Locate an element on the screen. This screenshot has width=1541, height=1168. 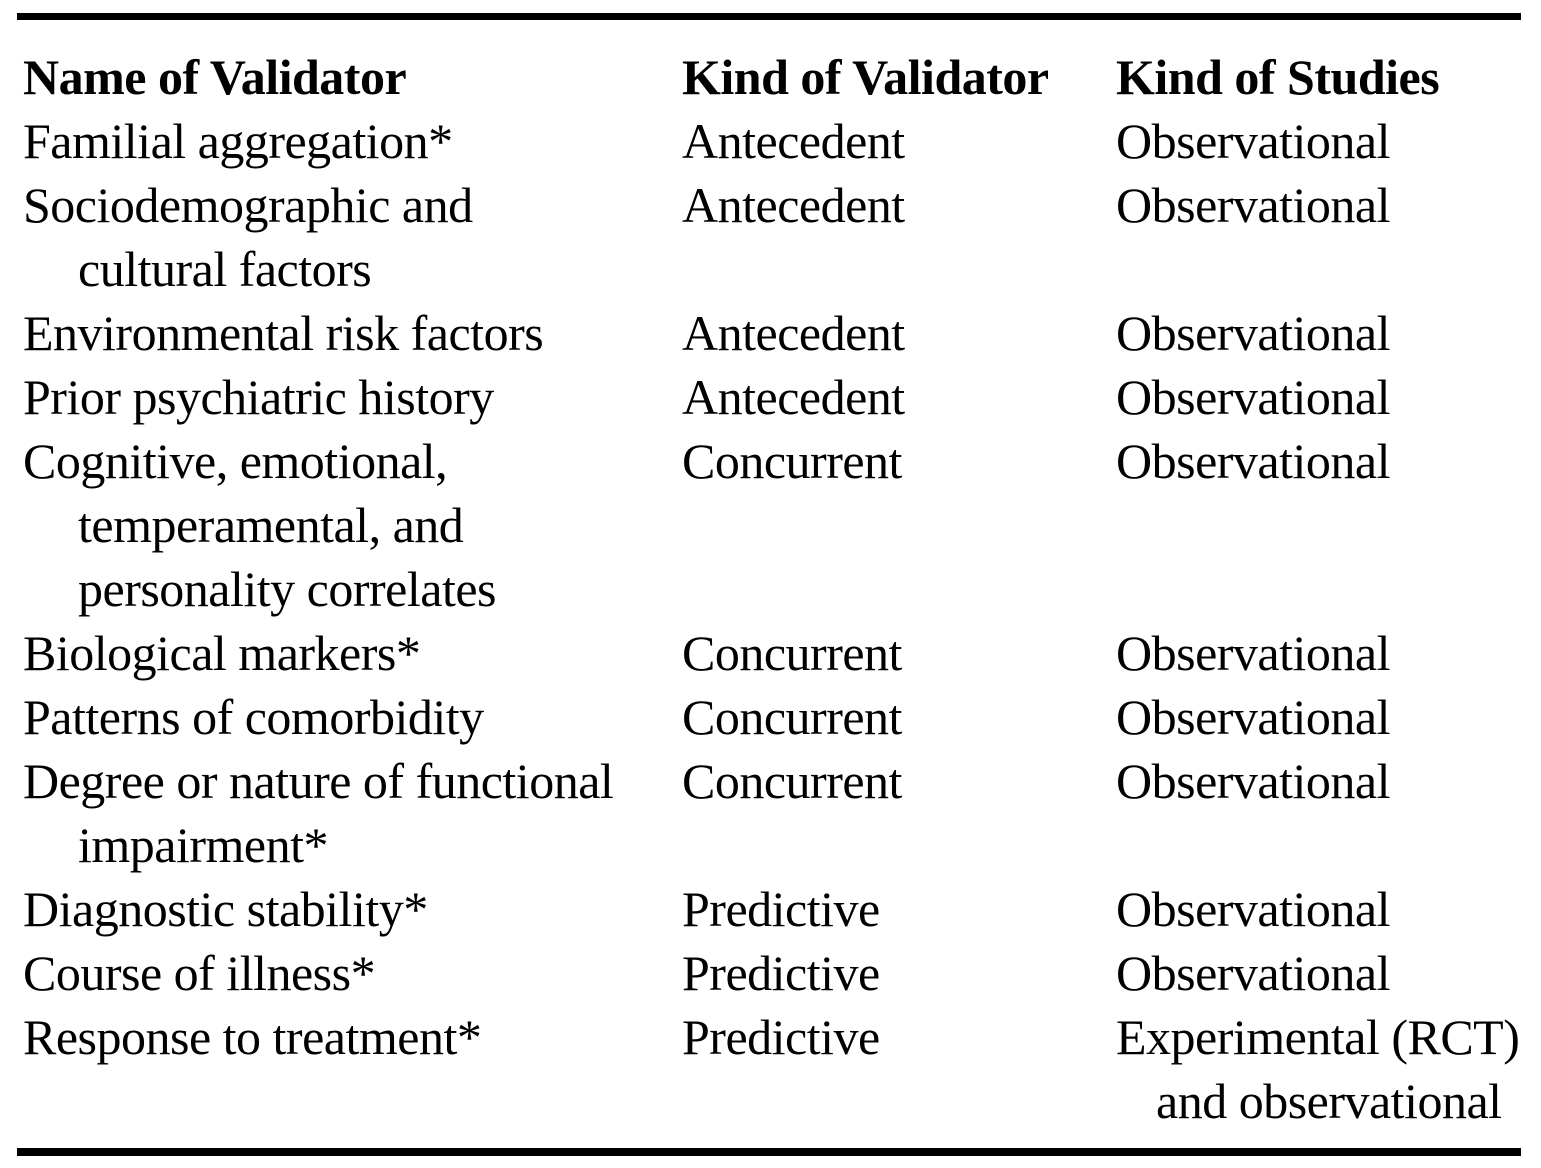
cell-line: Patterns of comorbidity is located at coordinates (253, 717).